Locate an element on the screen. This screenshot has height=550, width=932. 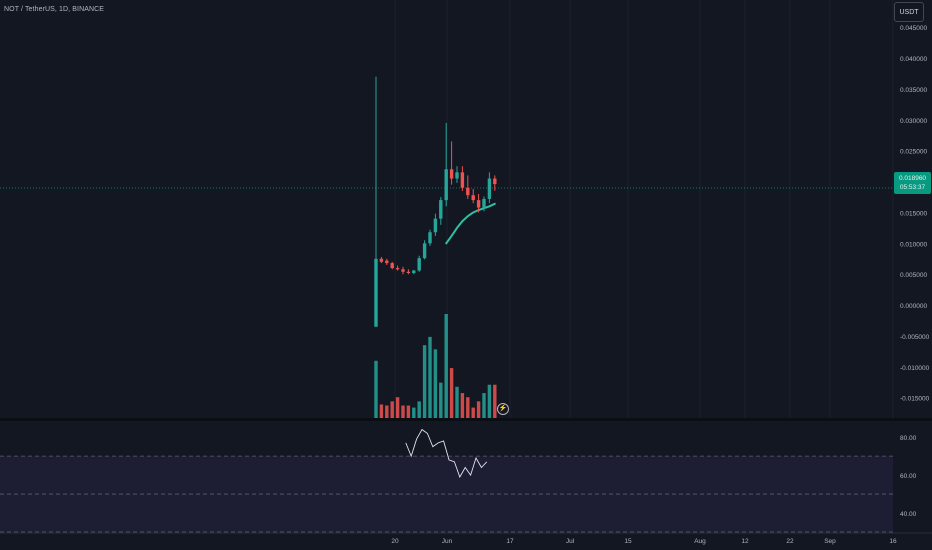
price-tick-label: 0.025000 is located at coordinates (913, 152).